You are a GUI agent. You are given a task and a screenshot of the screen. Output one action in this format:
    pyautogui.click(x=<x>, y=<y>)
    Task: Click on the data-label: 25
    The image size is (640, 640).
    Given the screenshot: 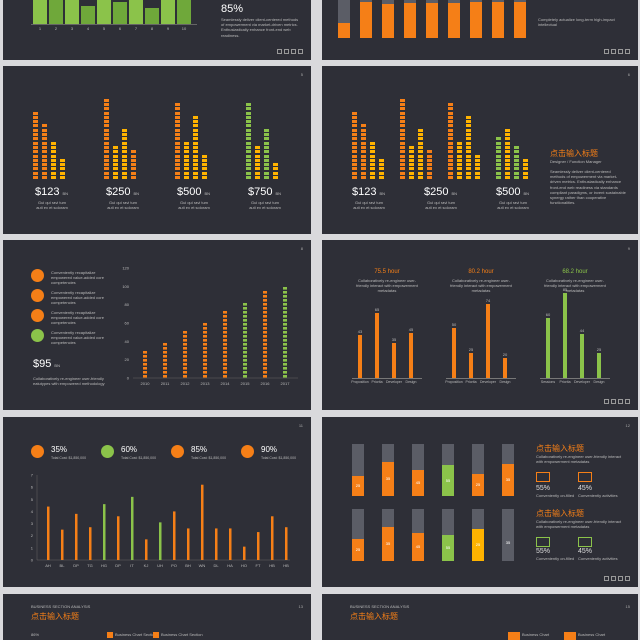 What is the action you would take?
    pyautogui.click(x=599, y=349)
    